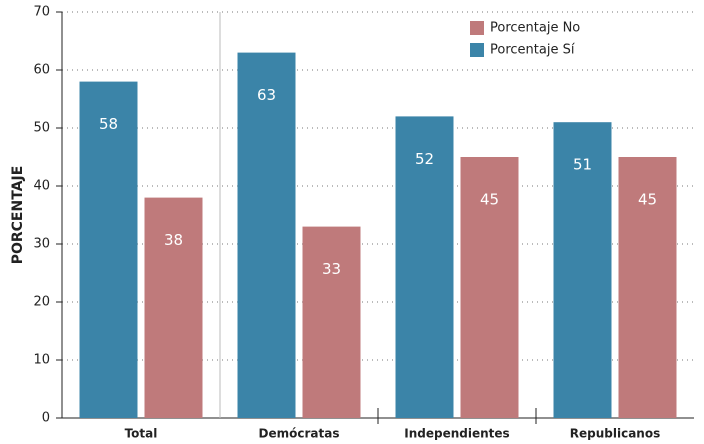 The image size is (704, 444). I want to click on data-label: 38, so click(173, 240).